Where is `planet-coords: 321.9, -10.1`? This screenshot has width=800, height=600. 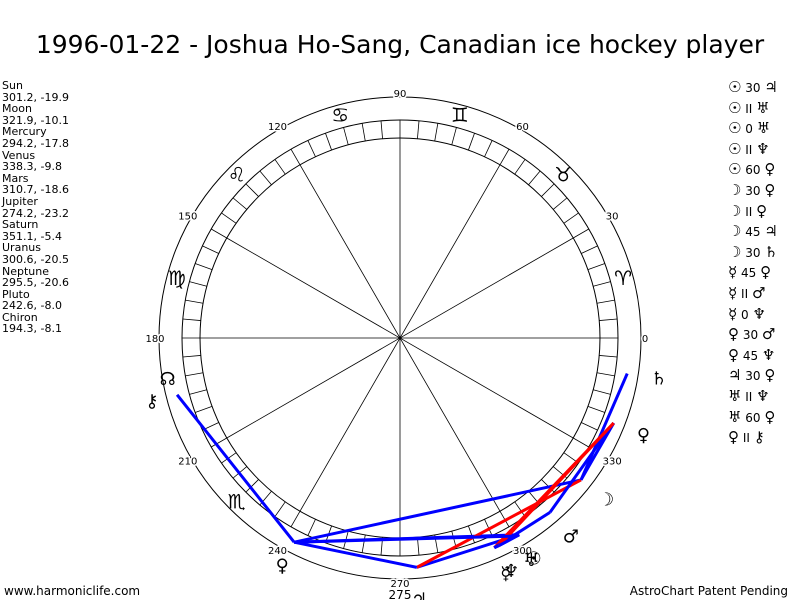
planet-coords: 321.9, -10.1 is located at coordinates (35, 120).